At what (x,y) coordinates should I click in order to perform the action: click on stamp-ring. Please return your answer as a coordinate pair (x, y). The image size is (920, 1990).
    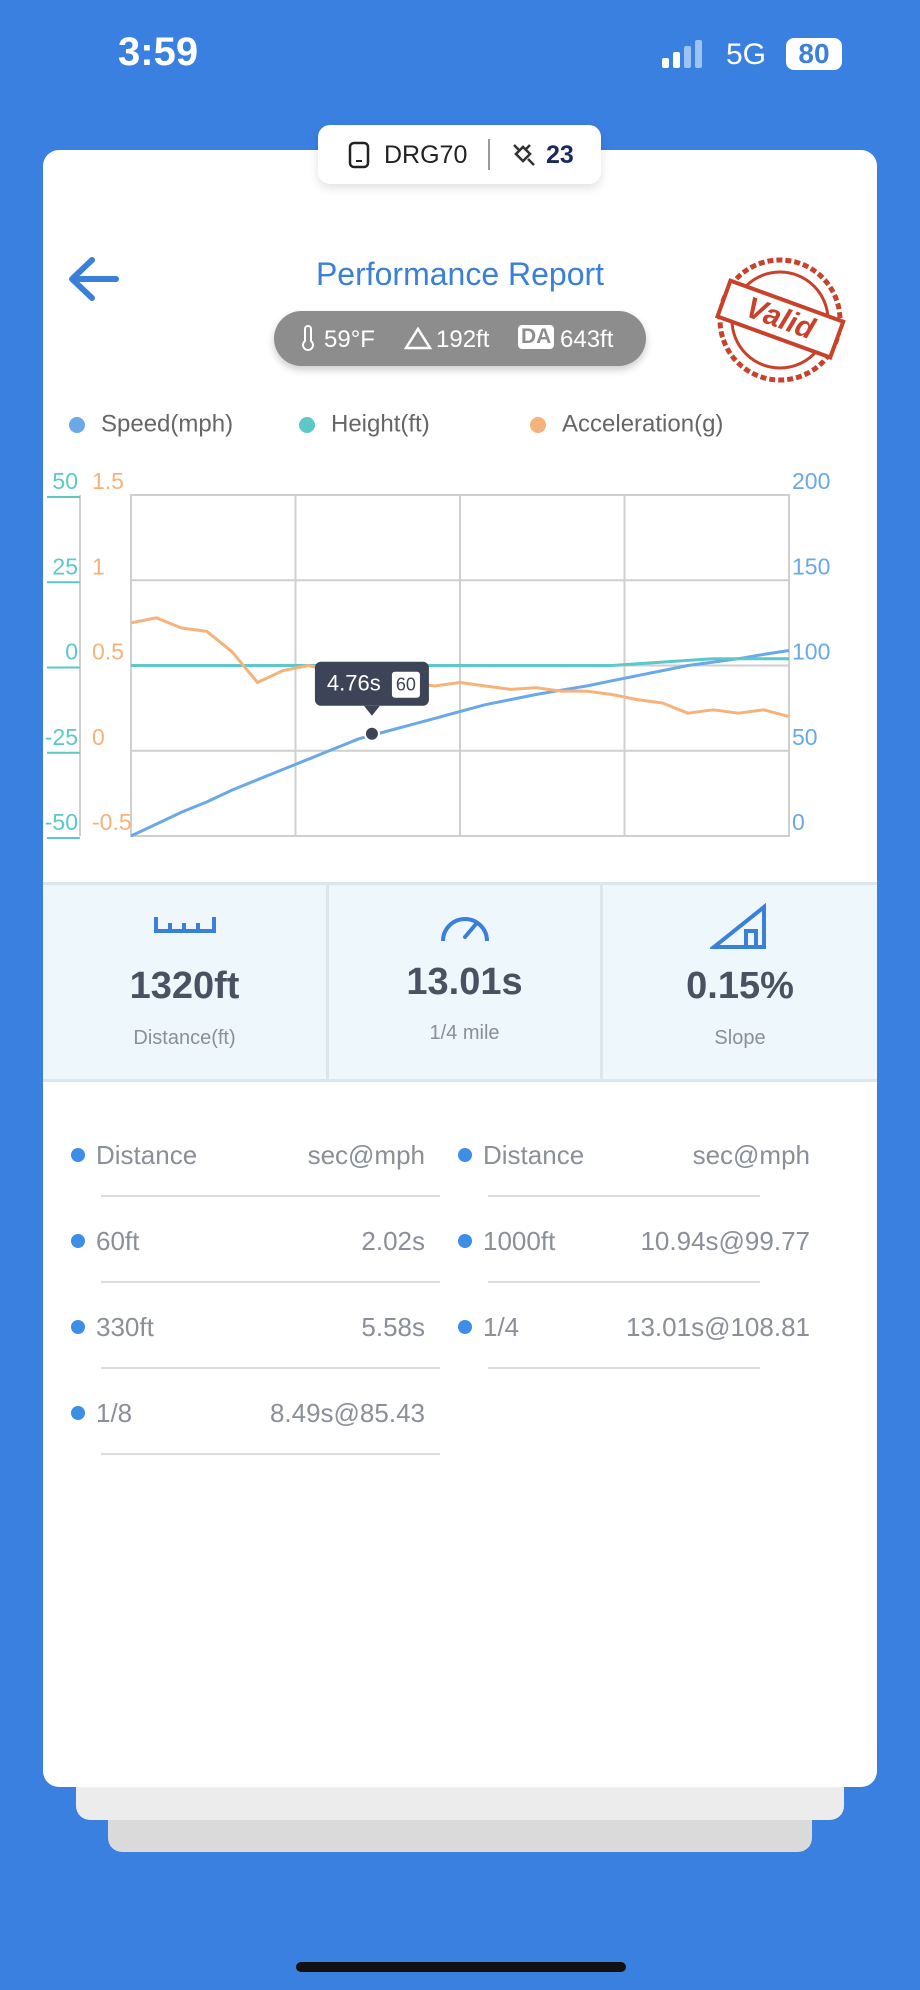
    Looking at the image, I should click on (780, 320).